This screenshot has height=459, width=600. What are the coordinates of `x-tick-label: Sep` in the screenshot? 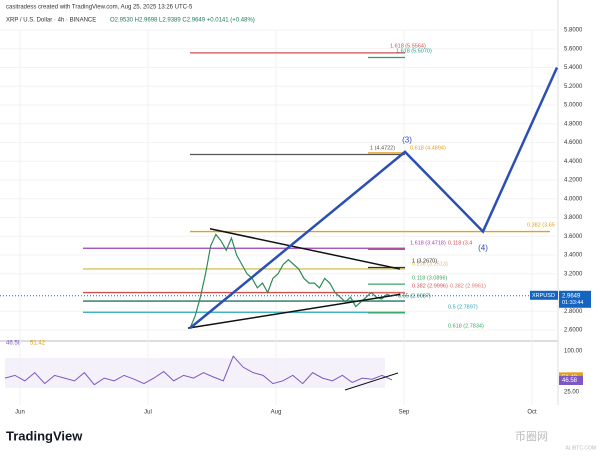 It's located at (404, 413).